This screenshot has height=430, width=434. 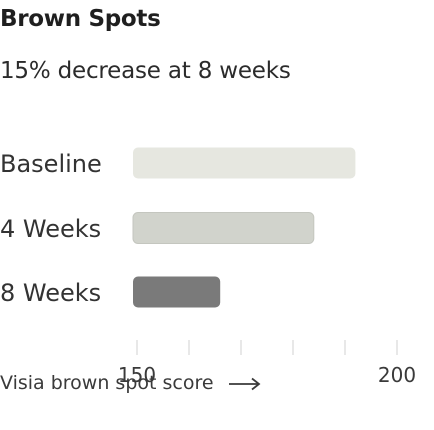 What do you see at coordinates (397, 375) in the screenshot?
I see `x-tick-label: 200` at bounding box center [397, 375].